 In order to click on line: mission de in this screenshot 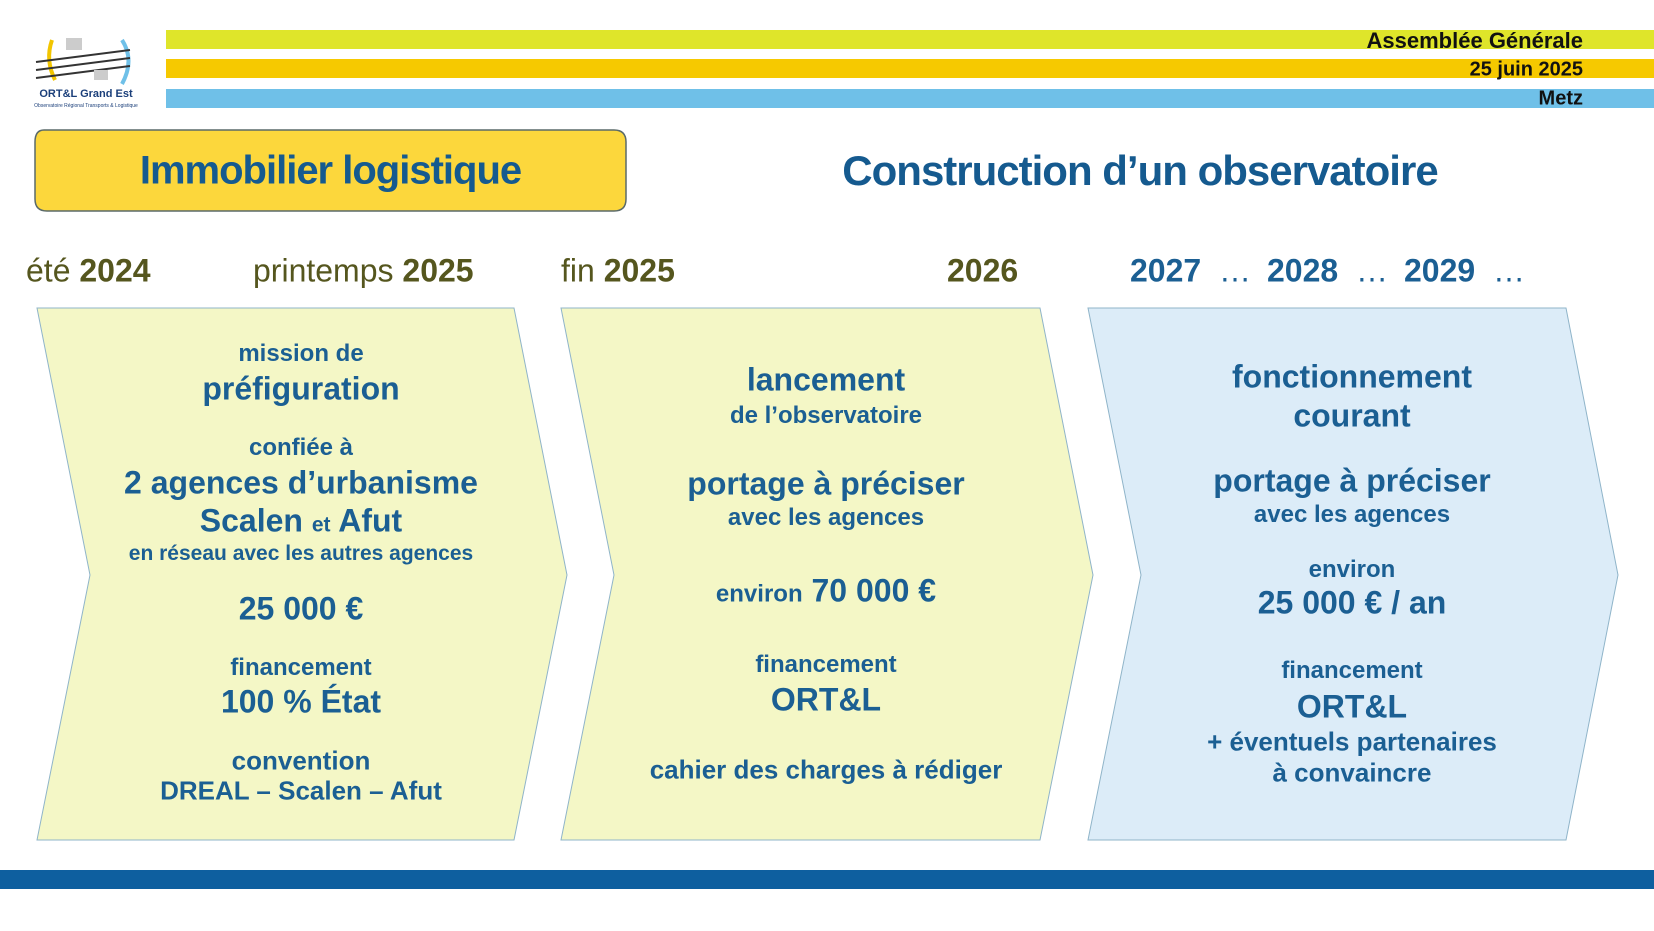, I will do `click(301, 353)`.